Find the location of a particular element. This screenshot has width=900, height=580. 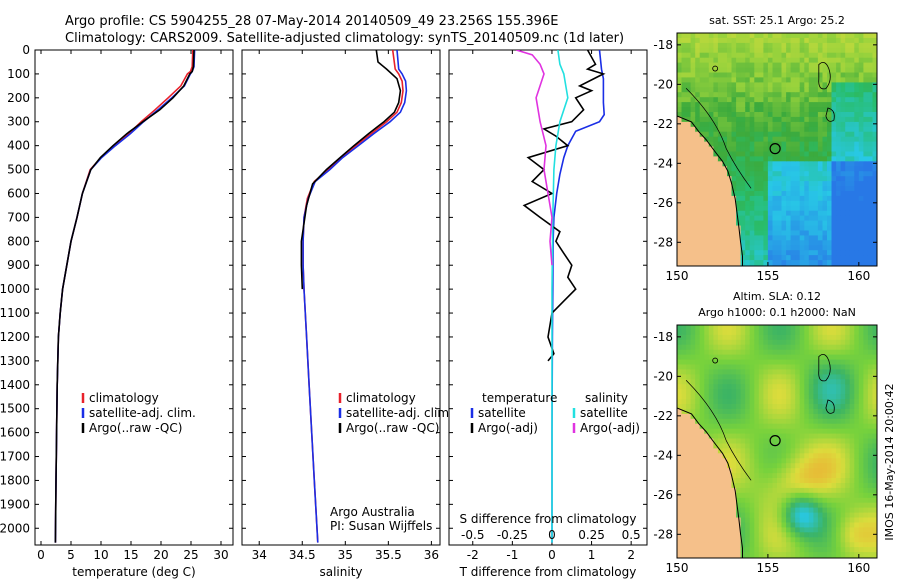

temp-diff-legend-label: satellite is located at coordinates (502, 413).